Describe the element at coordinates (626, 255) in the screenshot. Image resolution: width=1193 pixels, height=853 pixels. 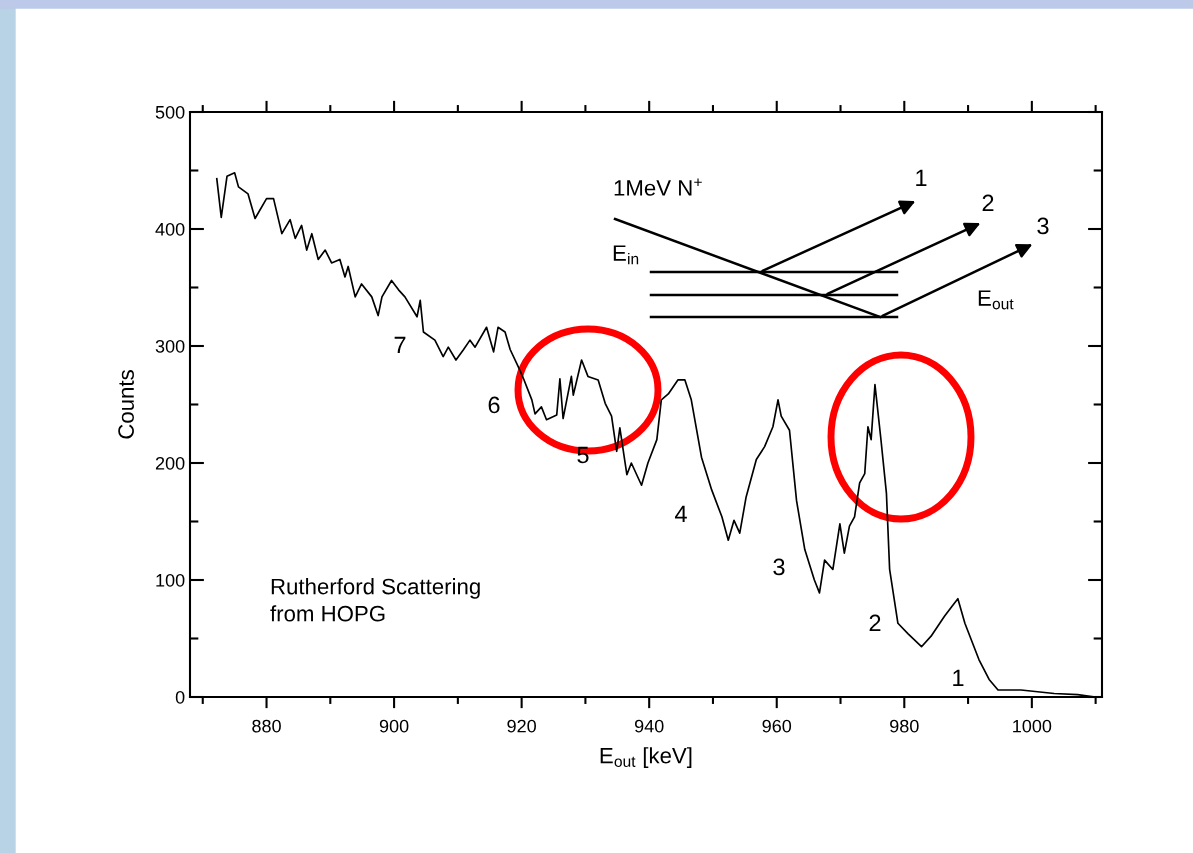
I see `annotation: E$_{in}$` at that location.